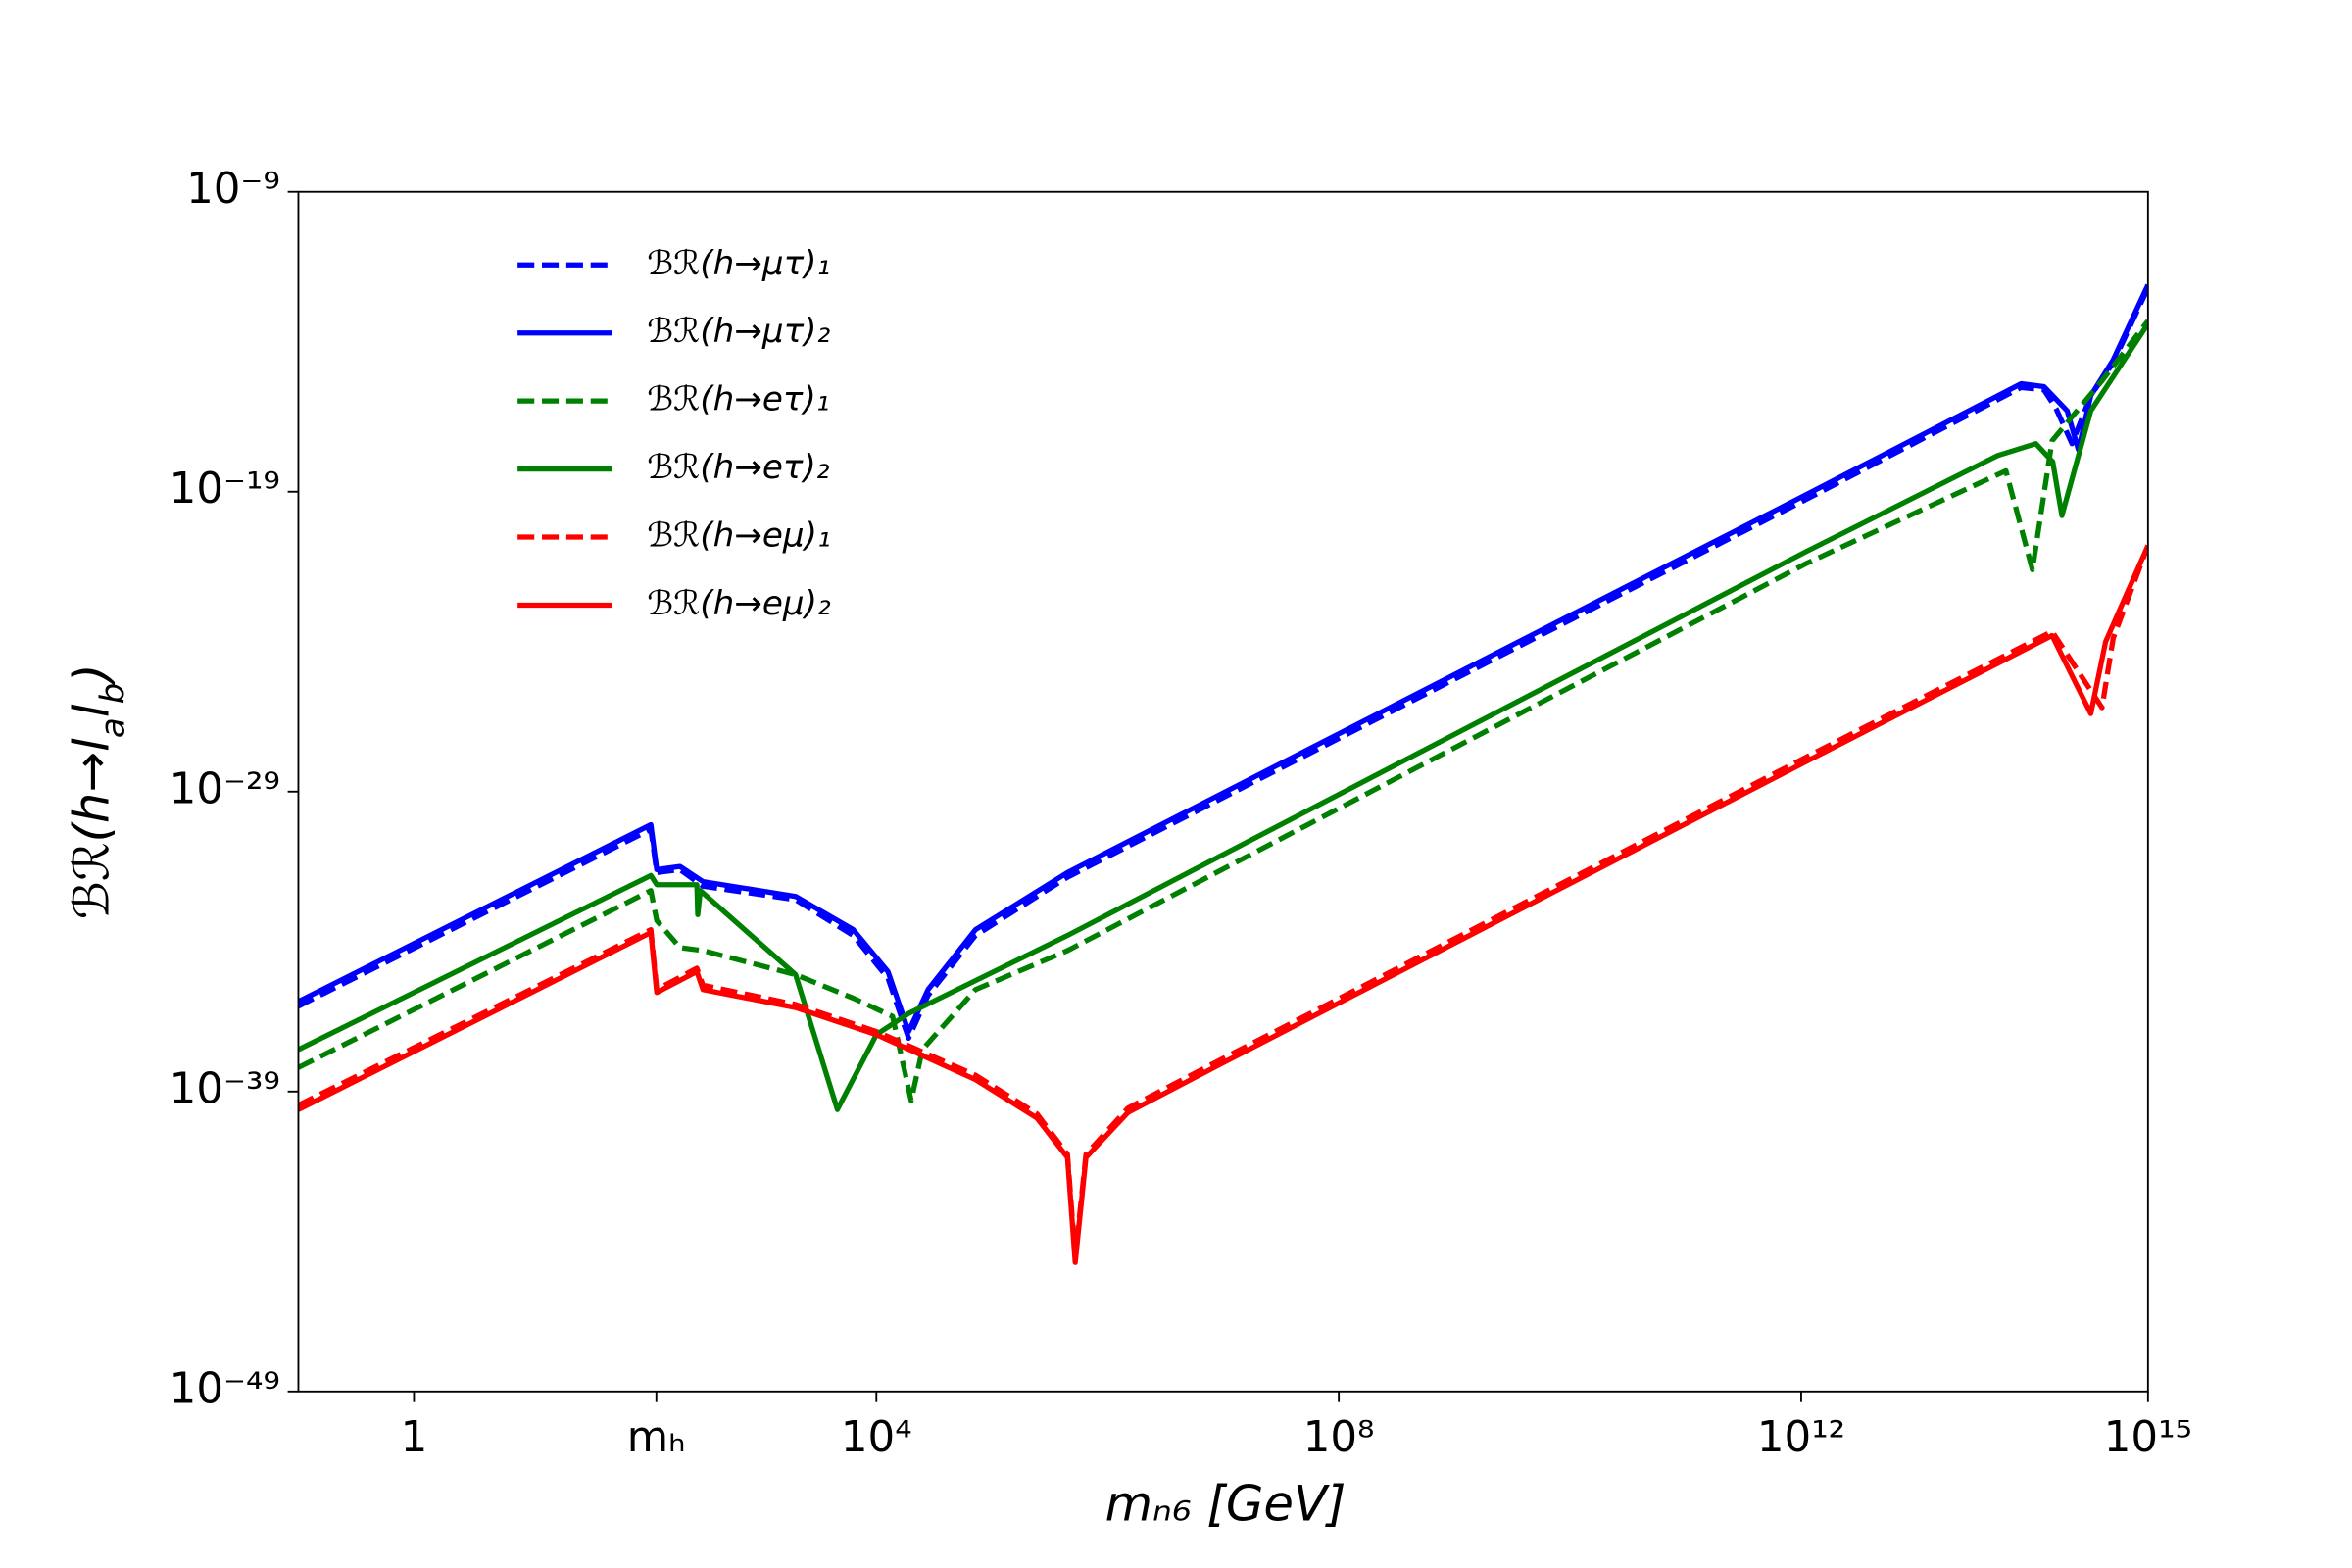 This screenshot has height=1568, width=2352. What do you see at coordinates (738, 331) in the screenshot?
I see `legend-label: ℬℛ(h→μτ)₂` at bounding box center [738, 331].